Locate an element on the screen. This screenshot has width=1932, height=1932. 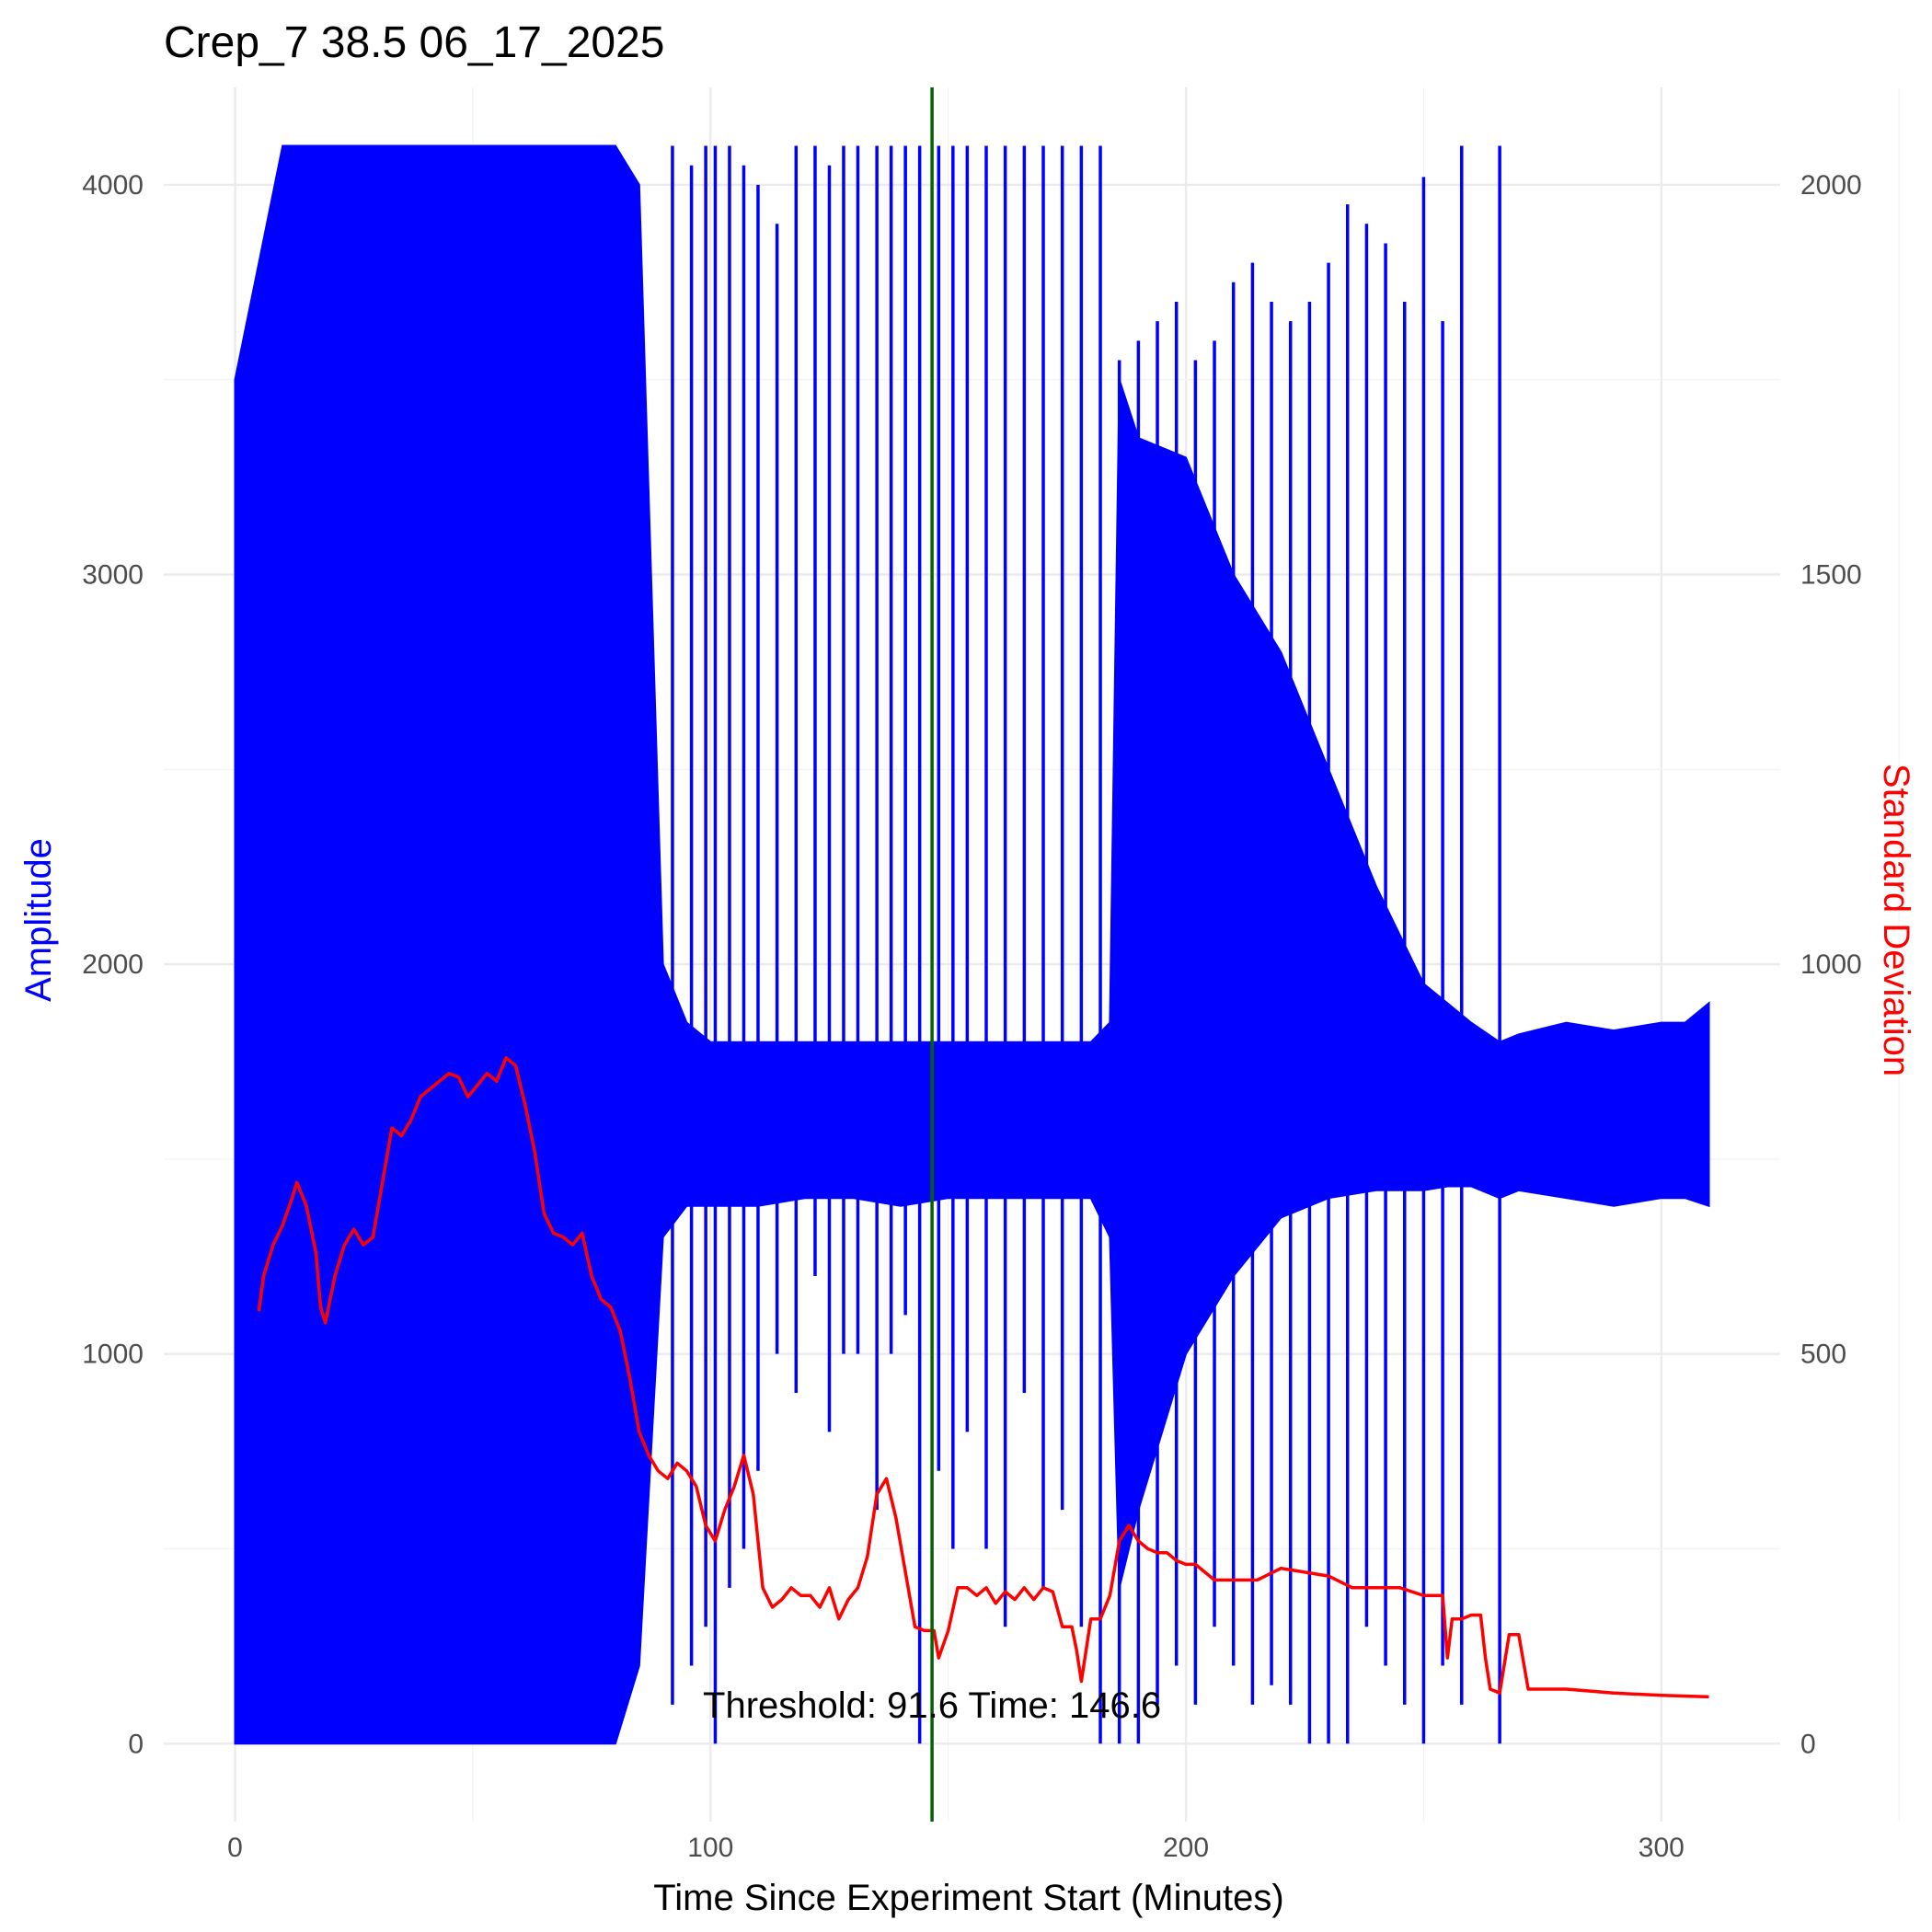
y-right-tick-label: 500 is located at coordinates (1823, 1355).